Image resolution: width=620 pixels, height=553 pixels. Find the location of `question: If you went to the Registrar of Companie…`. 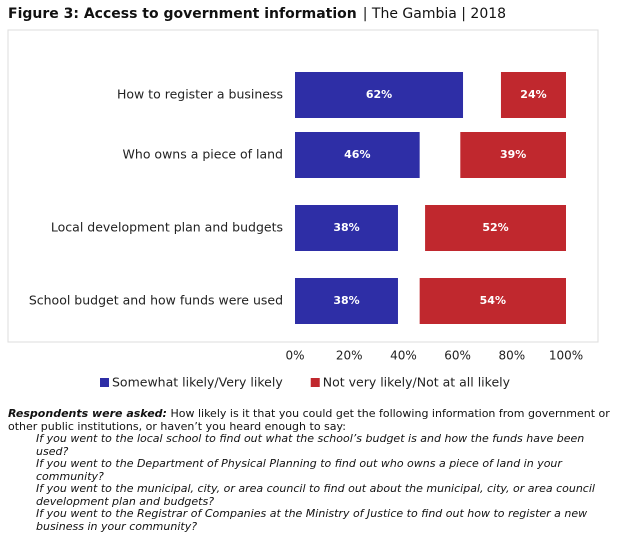

question: If you went to the Registrar of Companie… is located at coordinates (312, 520).